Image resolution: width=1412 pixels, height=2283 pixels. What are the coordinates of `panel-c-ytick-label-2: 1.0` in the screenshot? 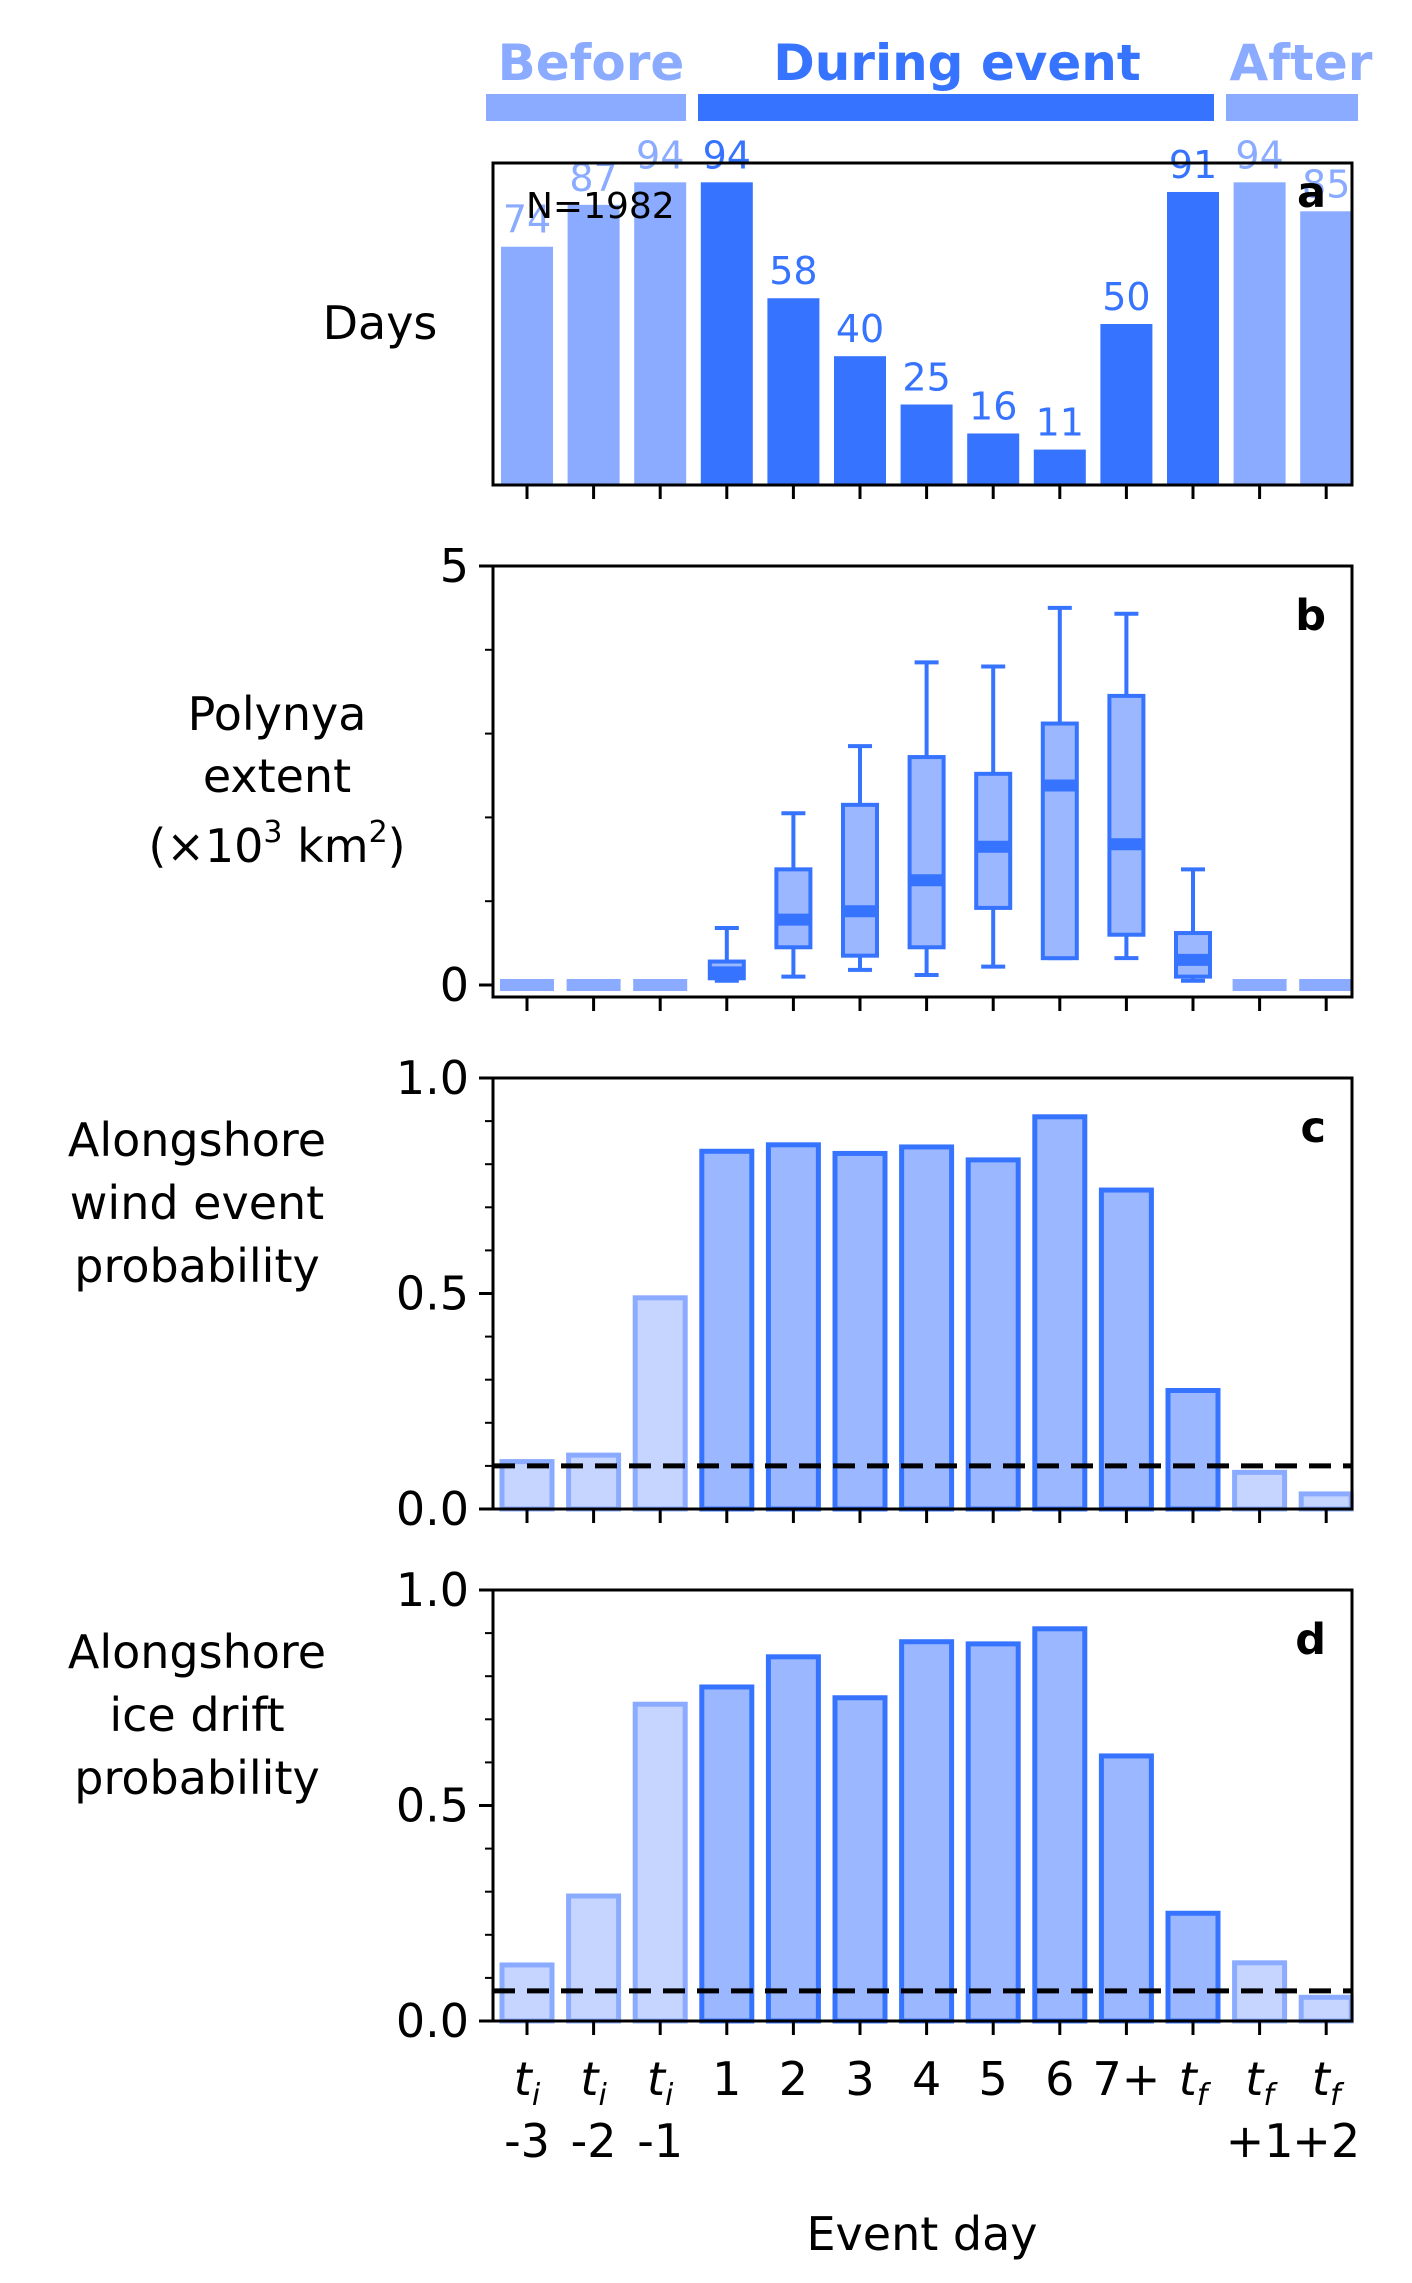 It's located at (432, 1078).